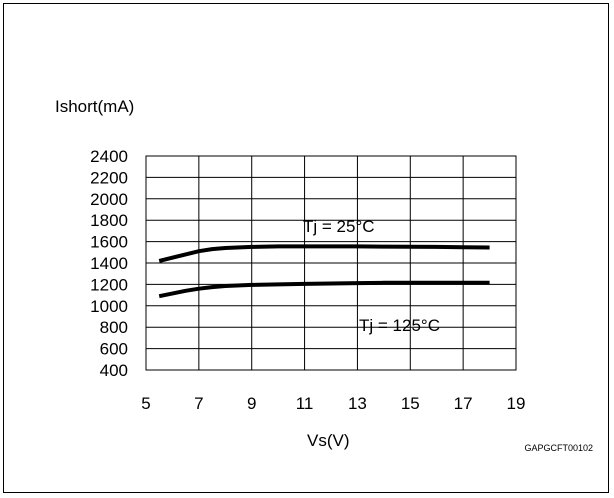 This screenshot has height=498, width=614. I want to click on x-tick-19: 19, so click(516, 403).